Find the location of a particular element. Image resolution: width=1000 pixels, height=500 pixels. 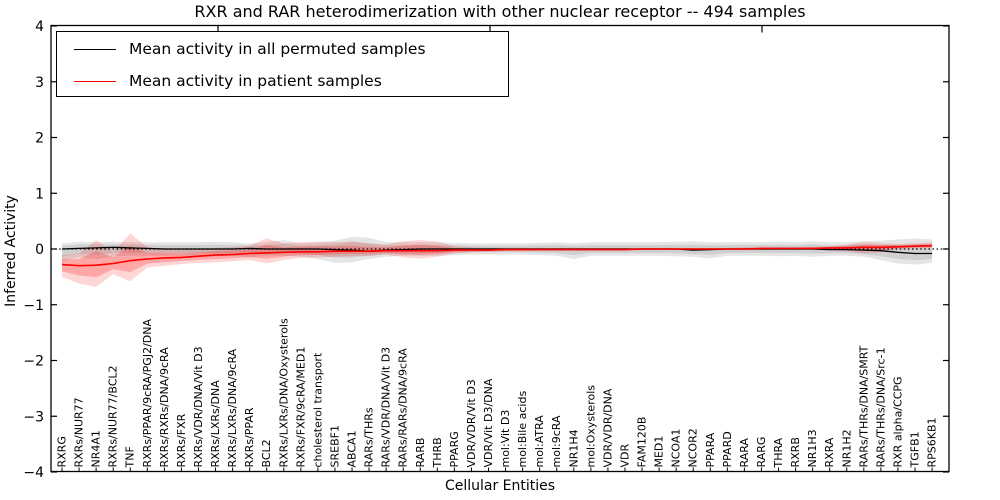

x-tick-label: RXRs/LXRs/DNA/Oxysterols is located at coordinates (283, 392).